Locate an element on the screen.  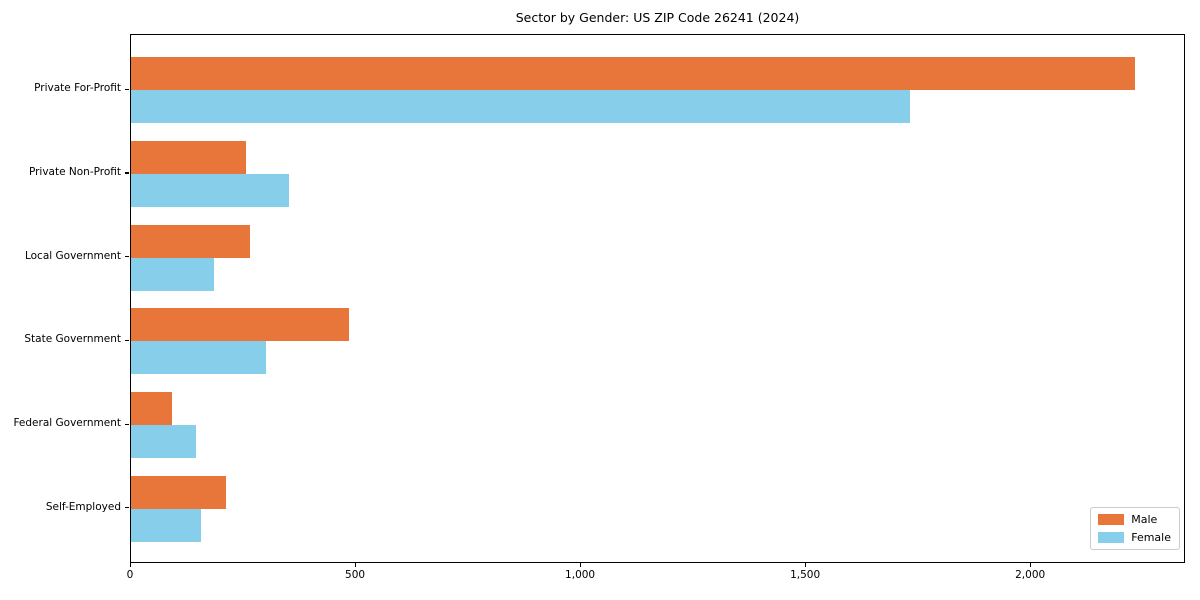
y-tick-label-2: Local Government is located at coordinates (72, 255).